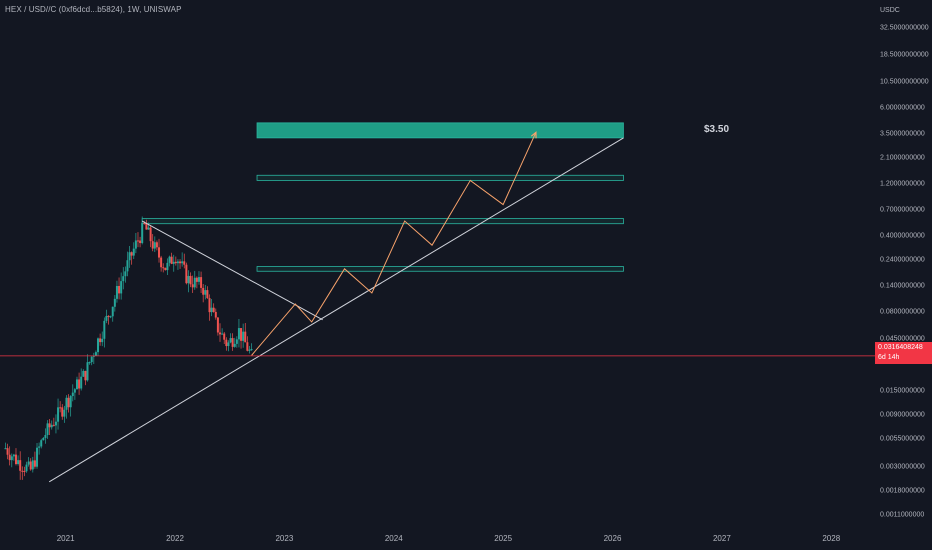 This screenshot has width=932, height=550. What do you see at coordinates (284, 538) in the screenshot?
I see `time-tick-label: 2023` at bounding box center [284, 538].